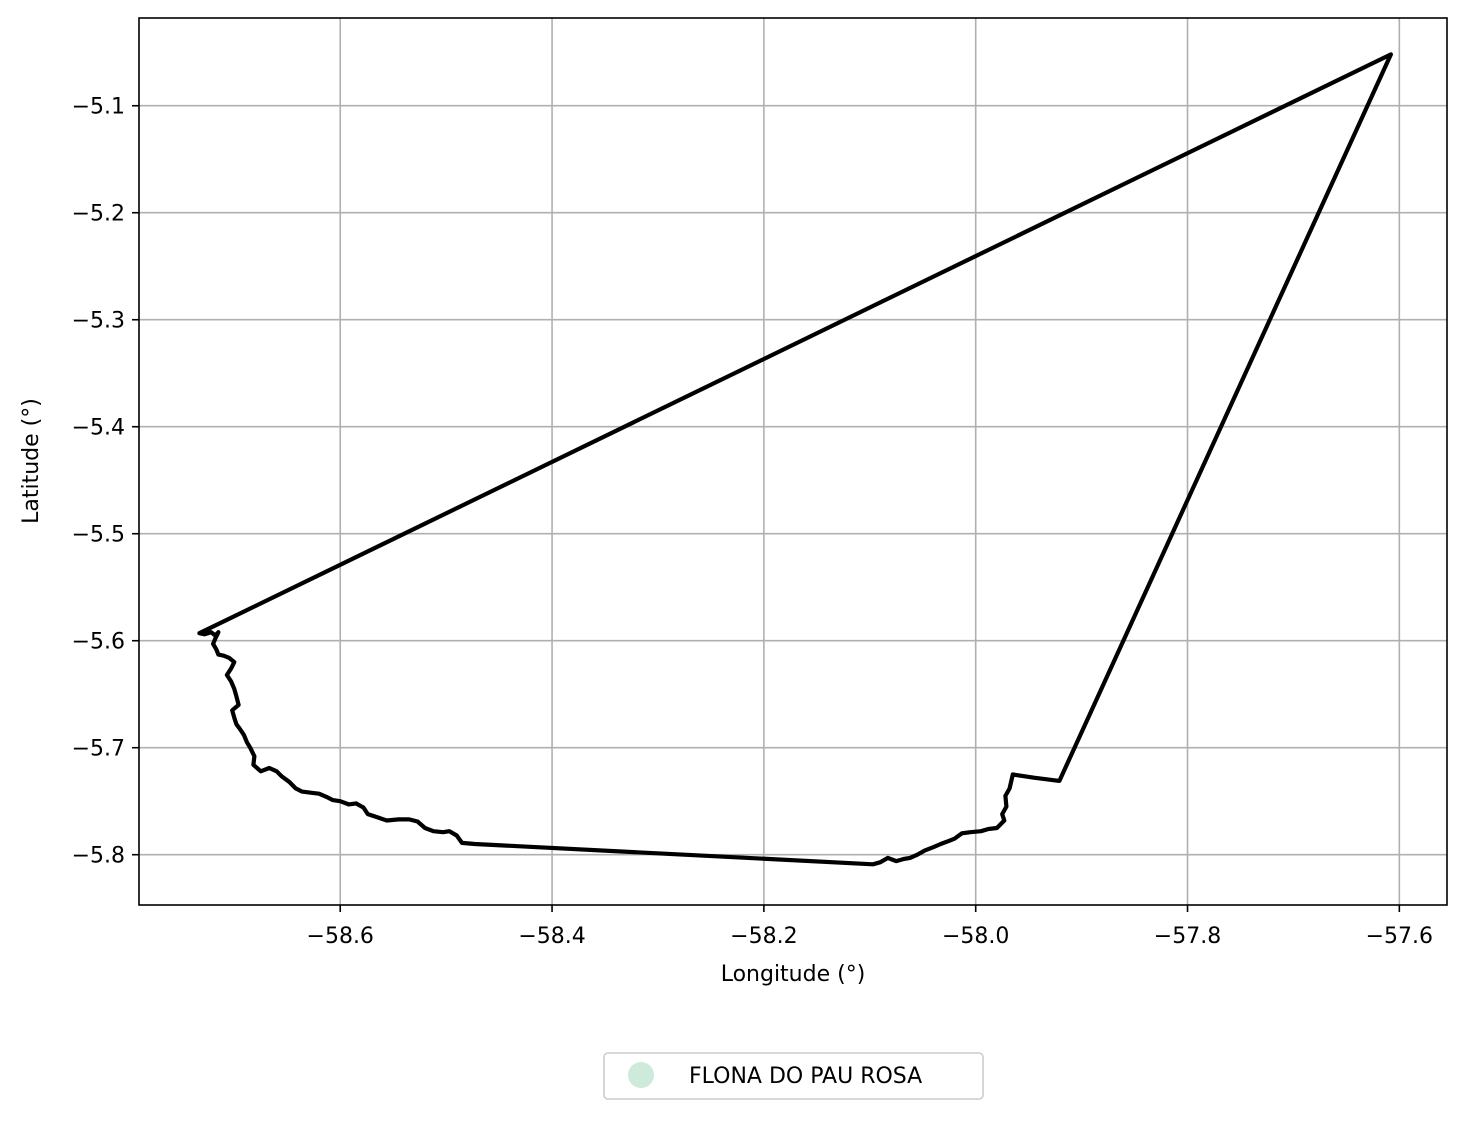 Image resolution: width=1466 pixels, height=1123 pixels. Describe the element at coordinates (975, 936) in the screenshot. I see `x-tick-label: −58.0` at that location.